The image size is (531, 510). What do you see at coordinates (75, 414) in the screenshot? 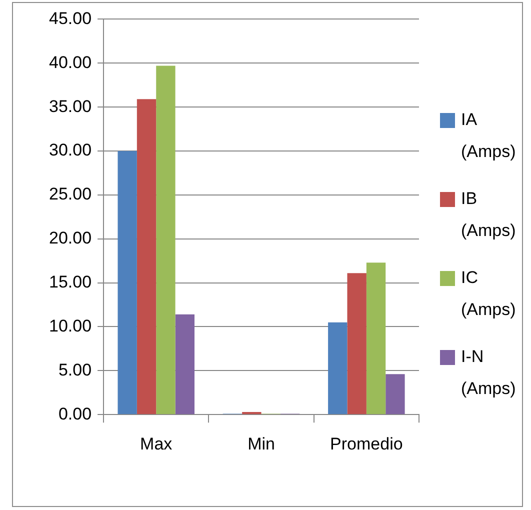
I see `y-tick-label: 0.00` at bounding box center [75, 414].